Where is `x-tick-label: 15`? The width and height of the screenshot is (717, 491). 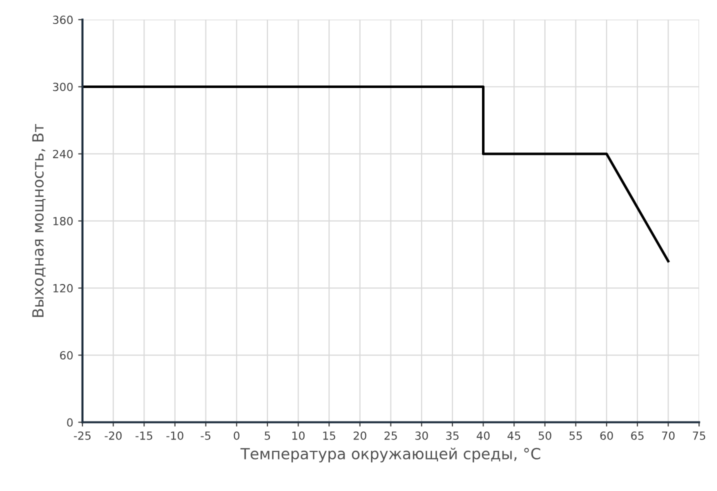
x-tick-label: 15 is located at coordinates (329, 436).